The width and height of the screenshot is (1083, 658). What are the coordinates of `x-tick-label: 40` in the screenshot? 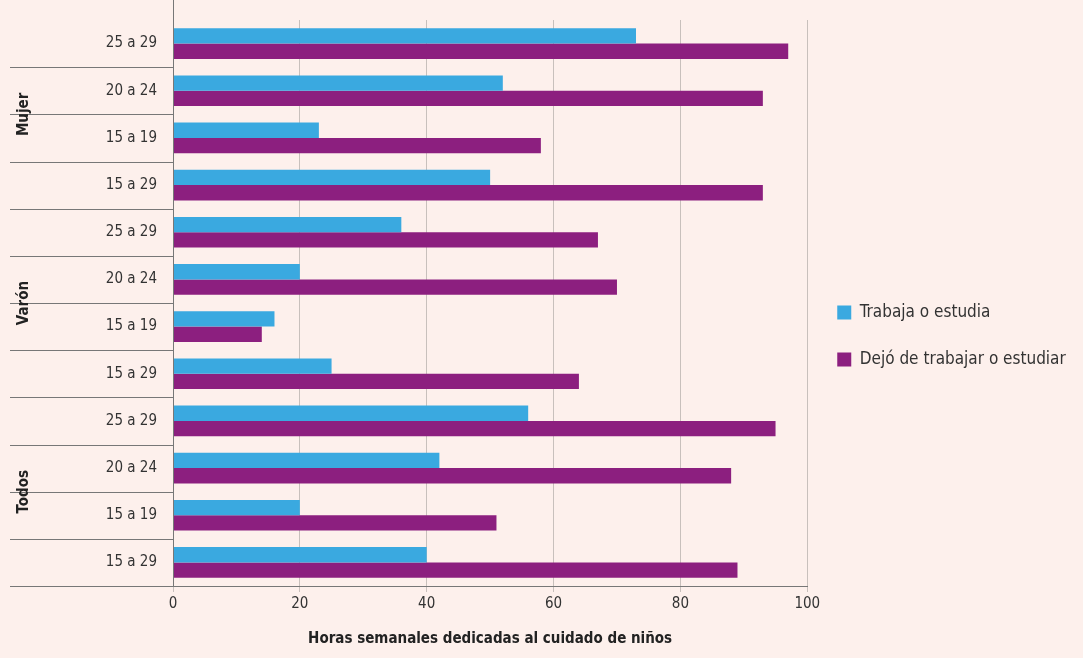 It's located at (427, 602).